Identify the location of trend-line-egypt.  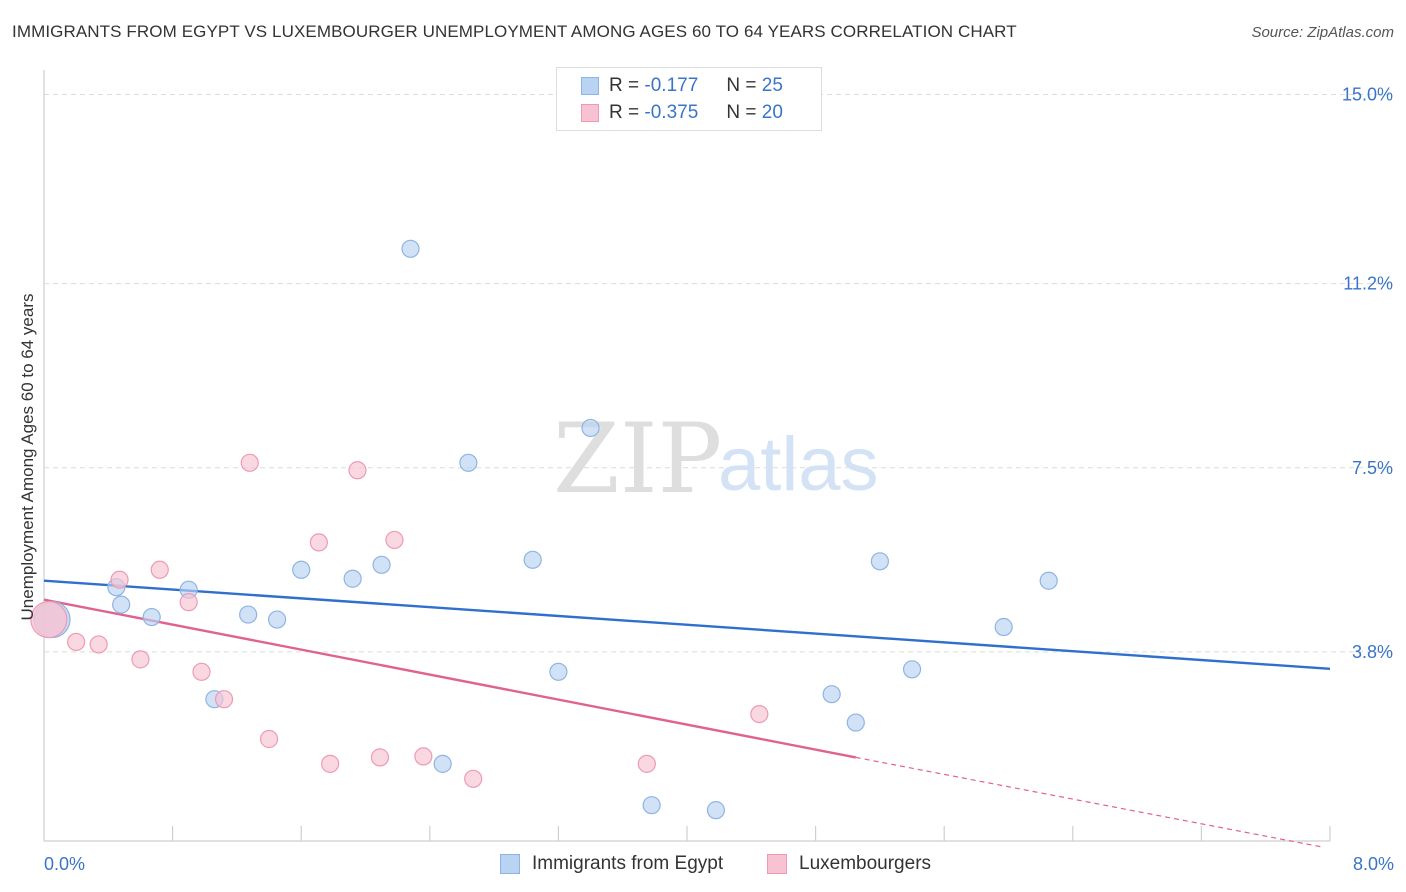
(687, 625).